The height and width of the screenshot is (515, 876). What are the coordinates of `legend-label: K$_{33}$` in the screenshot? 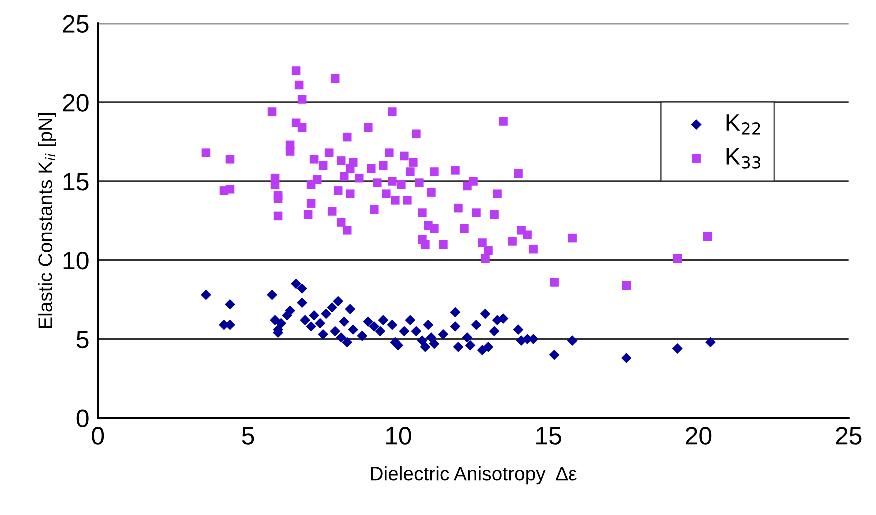 It's located at (743, 158).